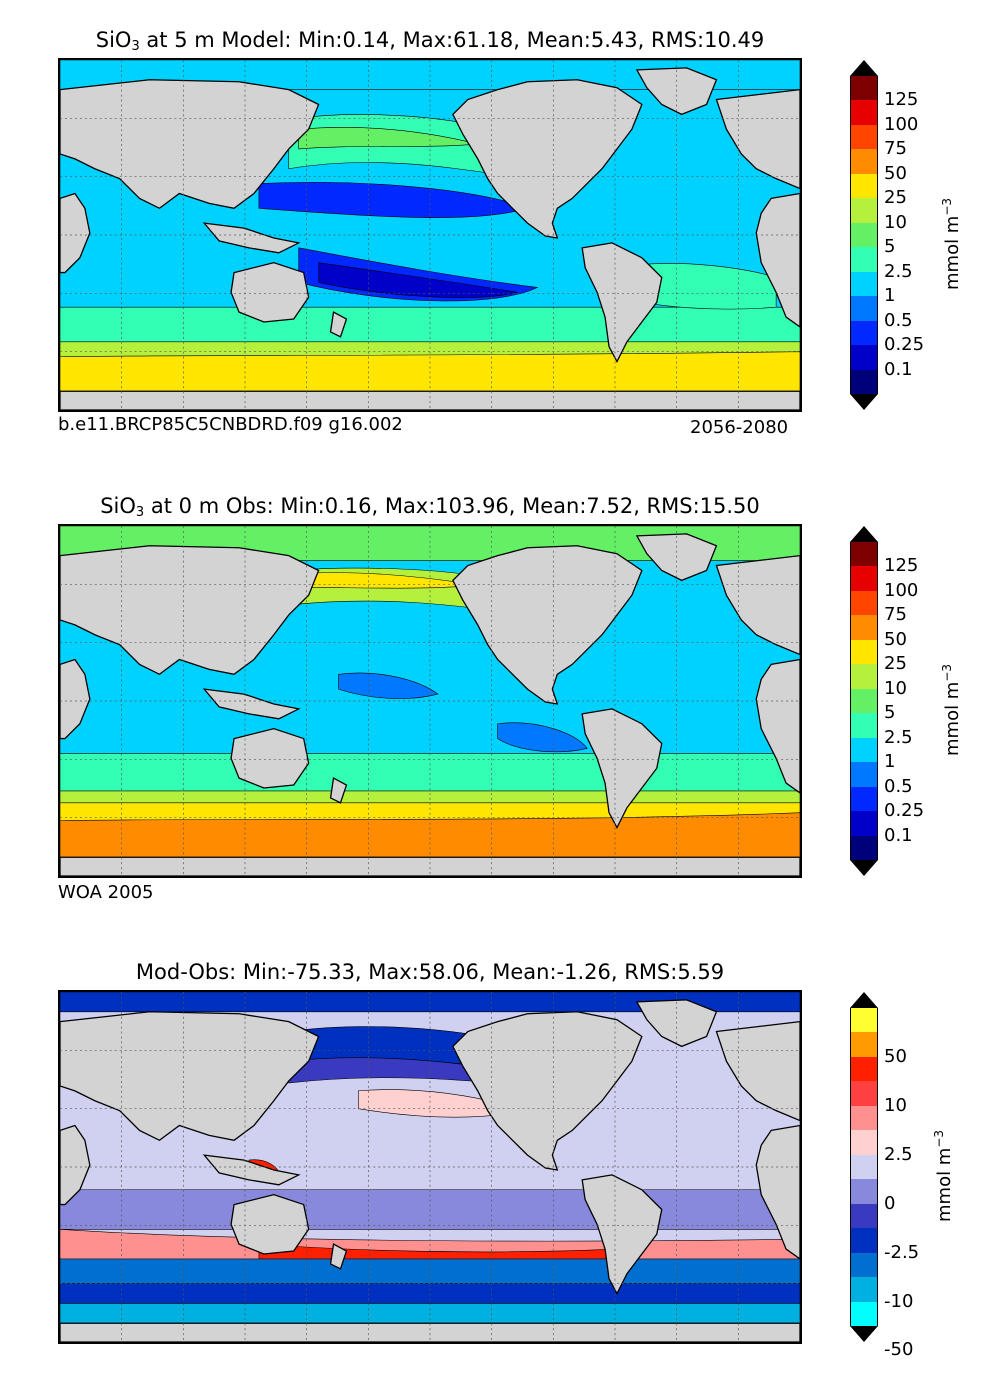 This screenshot has width=992, height=1373. I want to click on source-caption: WOA 2005, so click(106, 892).